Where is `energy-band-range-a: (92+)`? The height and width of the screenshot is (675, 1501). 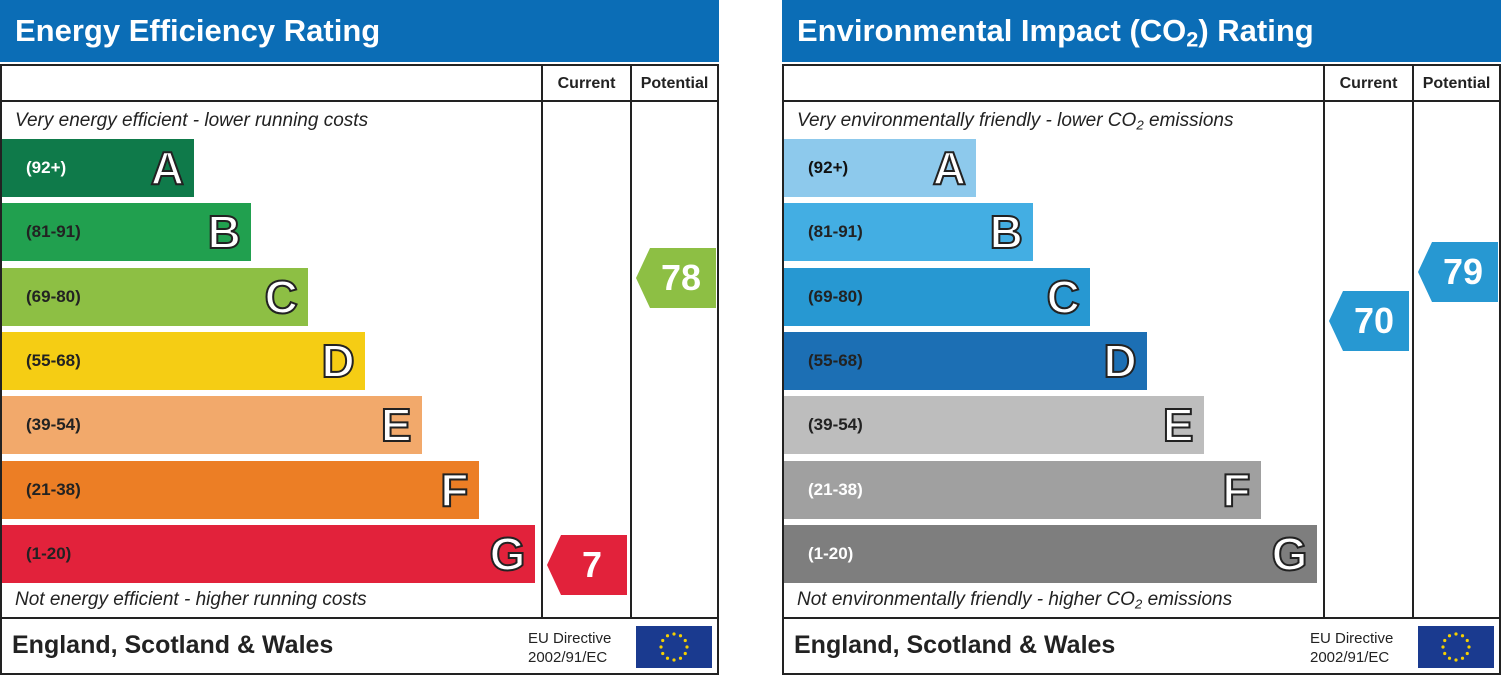 energy-band-range-a: (92+) is located at coordinates (46, 167).